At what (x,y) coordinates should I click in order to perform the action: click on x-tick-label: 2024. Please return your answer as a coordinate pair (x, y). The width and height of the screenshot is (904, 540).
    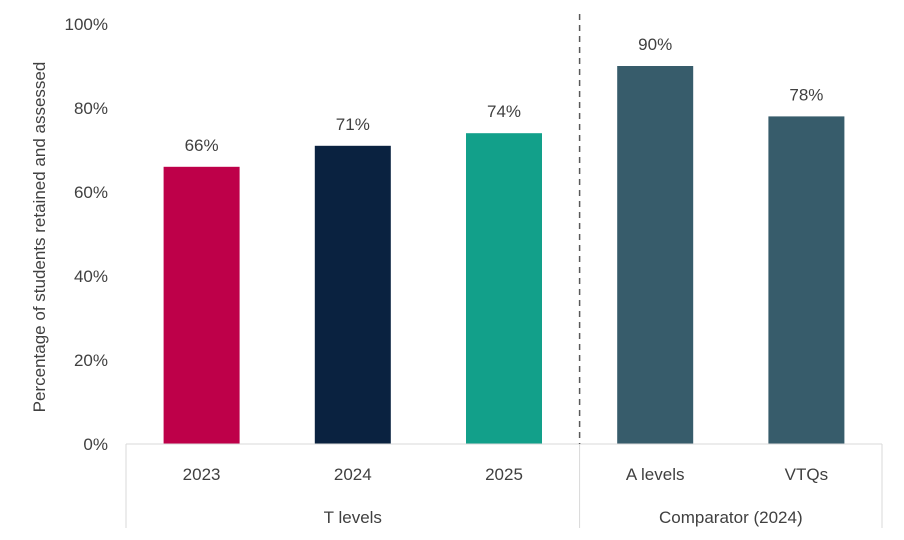
    Looking at the image, I should click on (353, 474).